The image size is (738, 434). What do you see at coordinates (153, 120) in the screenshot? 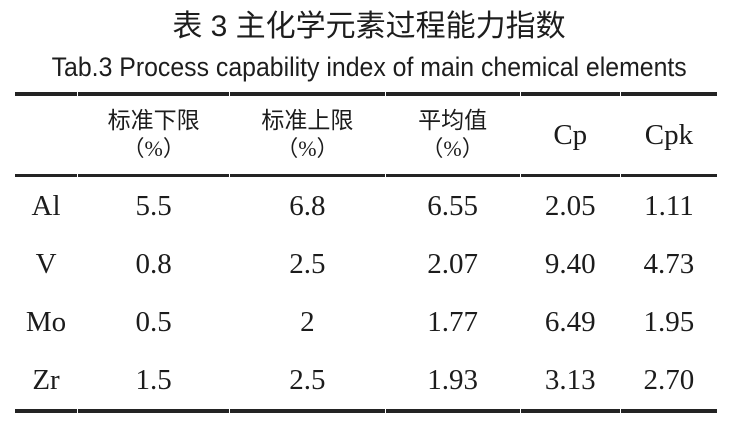
I see `header-label-lower-limit: 标准下限` at bounding box center [153, 120].